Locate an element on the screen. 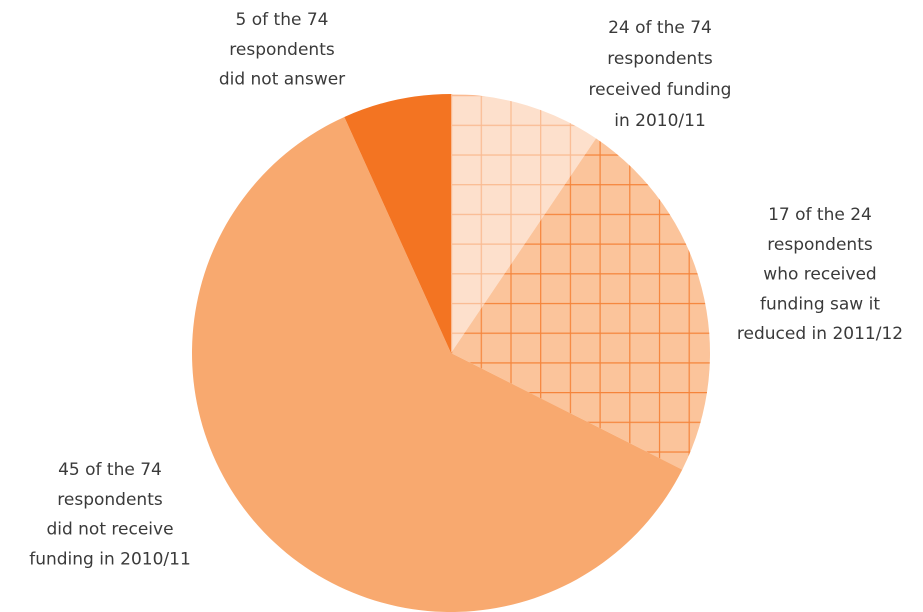 The height and width of the screenshot is (612, 923). slice-label: did not receive is located at coordinates (109, 530).